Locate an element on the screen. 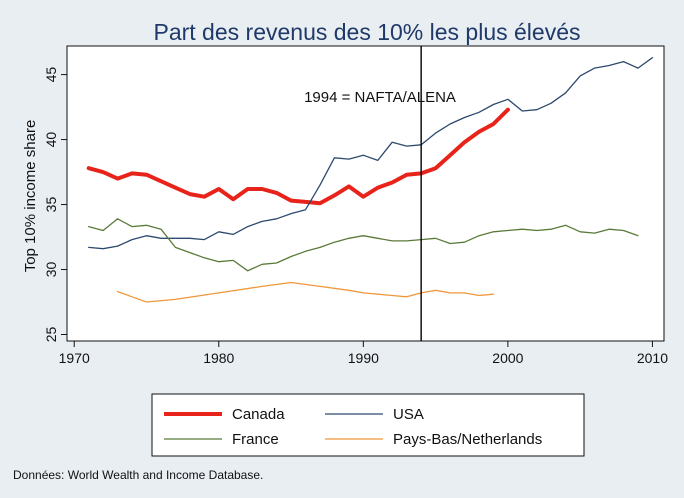 Image resolution: width=684 pixels, height=498 pixels. y-tick-label: 25 is located at coordinates (51, 335).